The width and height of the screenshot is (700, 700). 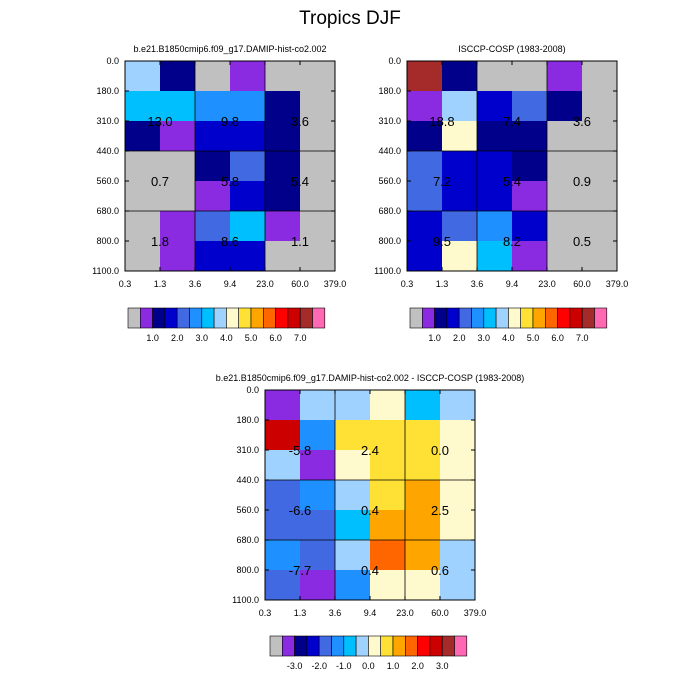 What do you see at coordinates (557, 338) in the screenshot?
I see `colorbar-label: 6.0` at bounding box center [557, 338].